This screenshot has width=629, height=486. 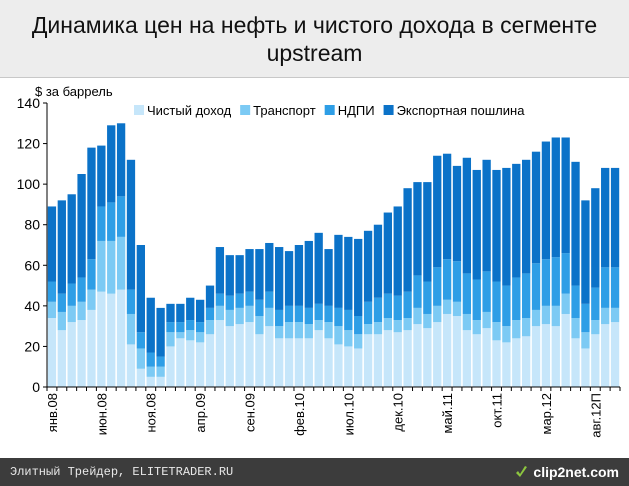 I want to click on x-tick-label: мар.12, so click(x=546, y=413).